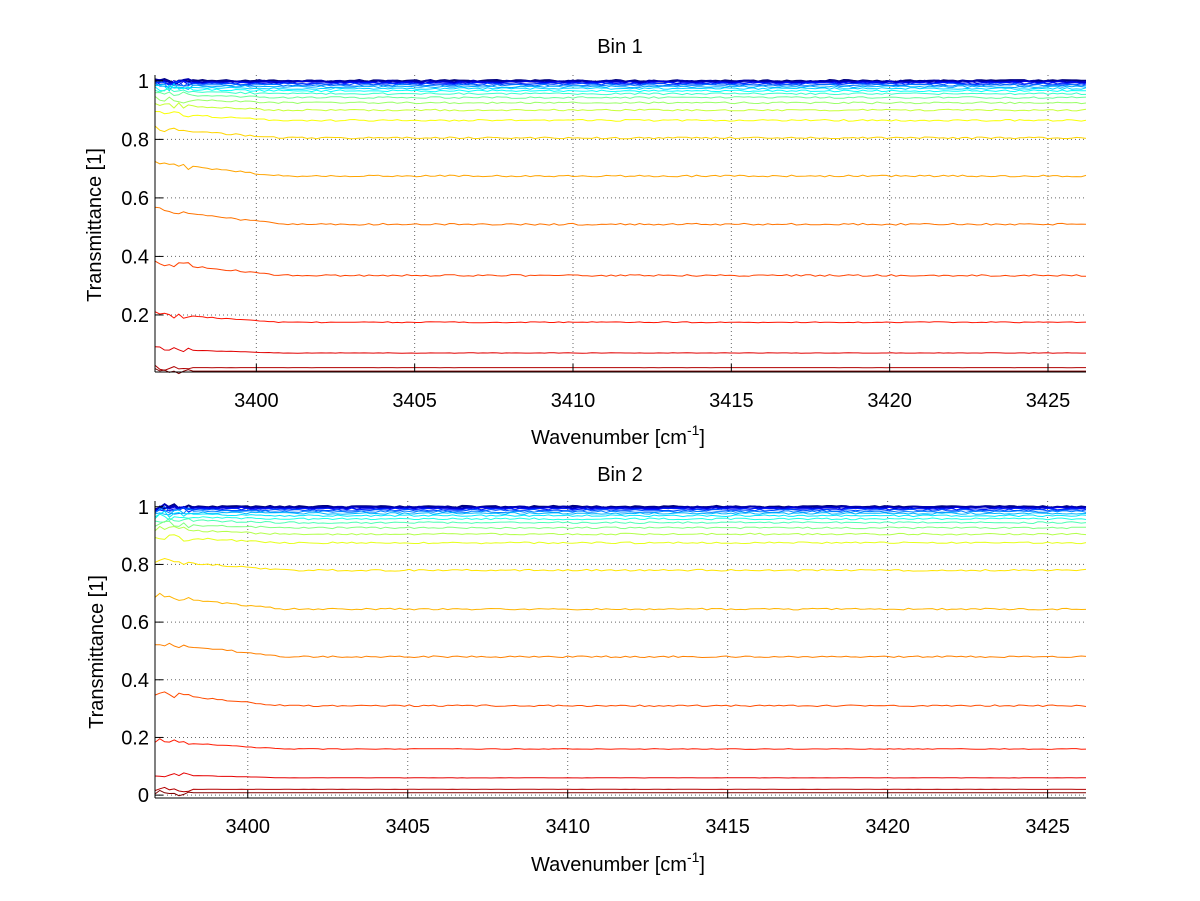  Describe the element at coordinates (620, 47) in the screenshot. I see `chart-title: Bin 1` at that location.